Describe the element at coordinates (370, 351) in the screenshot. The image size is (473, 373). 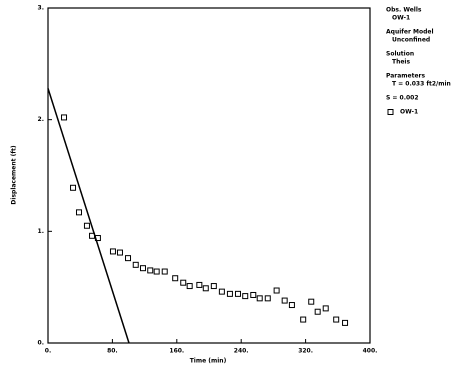
I see `x-tick-label: 400.` at that location.